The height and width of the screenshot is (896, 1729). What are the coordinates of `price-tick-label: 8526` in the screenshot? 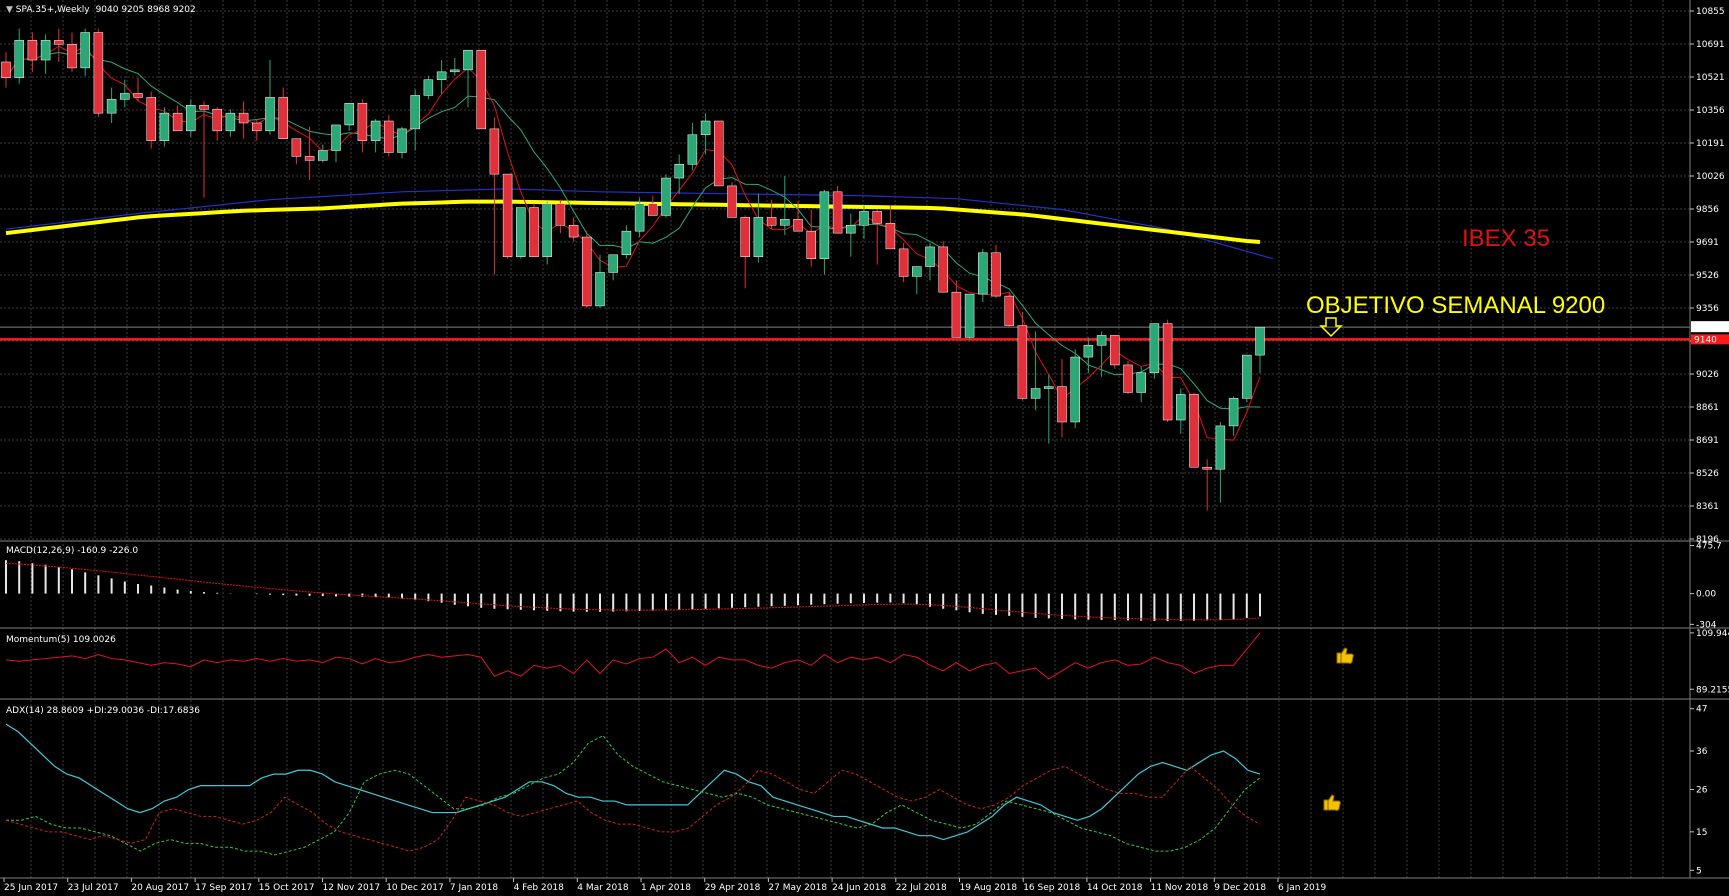 It's located at (1707, 474).